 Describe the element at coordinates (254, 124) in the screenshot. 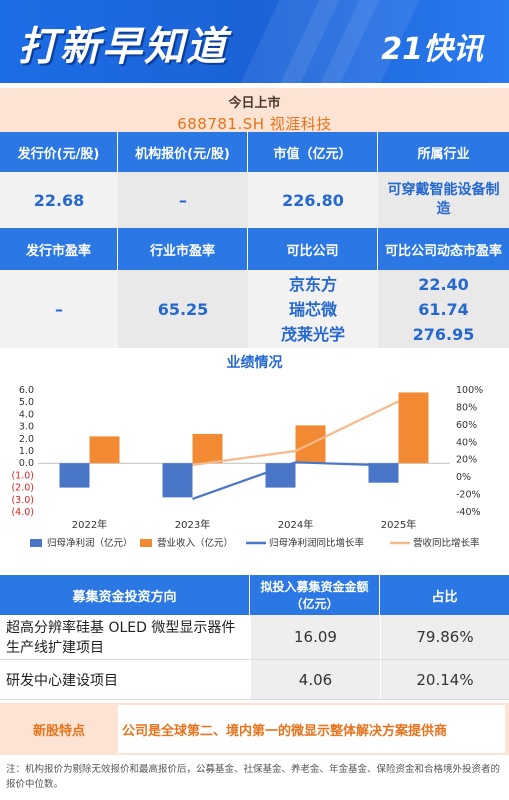

I see `stock-name: 688781.SH 视涯科技` at that location.